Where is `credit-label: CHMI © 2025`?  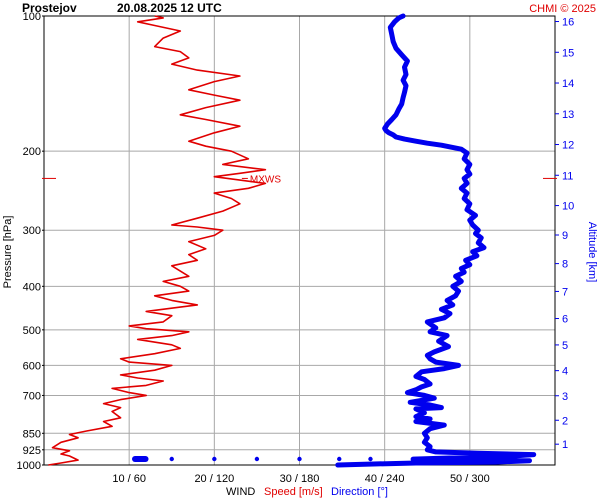 credit-label: CHMI © 2025 is located at coordinates (562, 9).